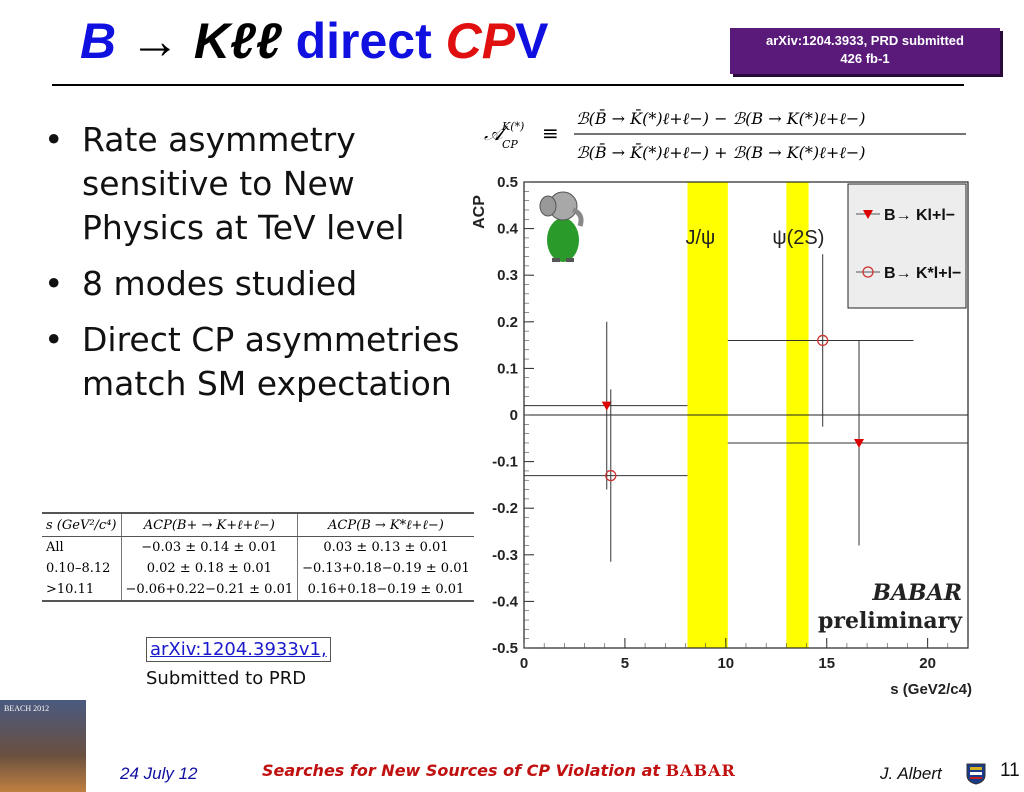 This screenshot has width=1024, height=792. Describe the element at coordinates (237, 41) in the screenshot. I see `title-kll: Kℓℓ` at that location.